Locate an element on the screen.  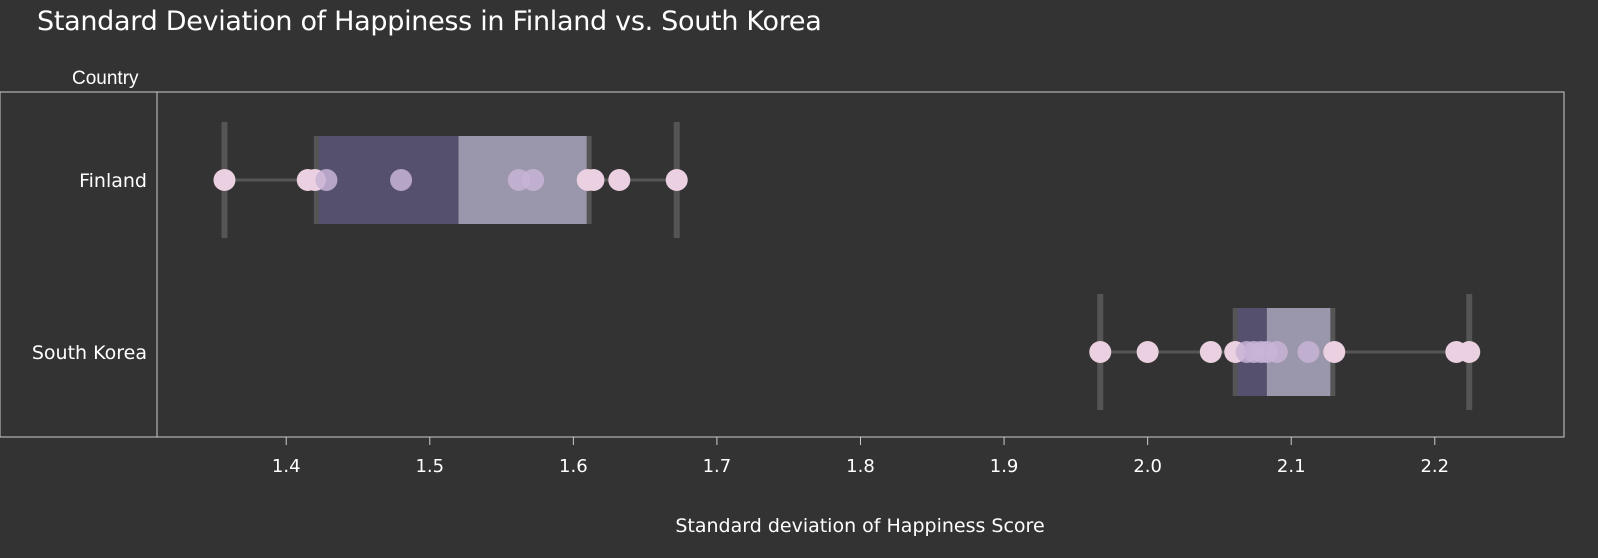
box-lower is located at coordinates (387, 180).